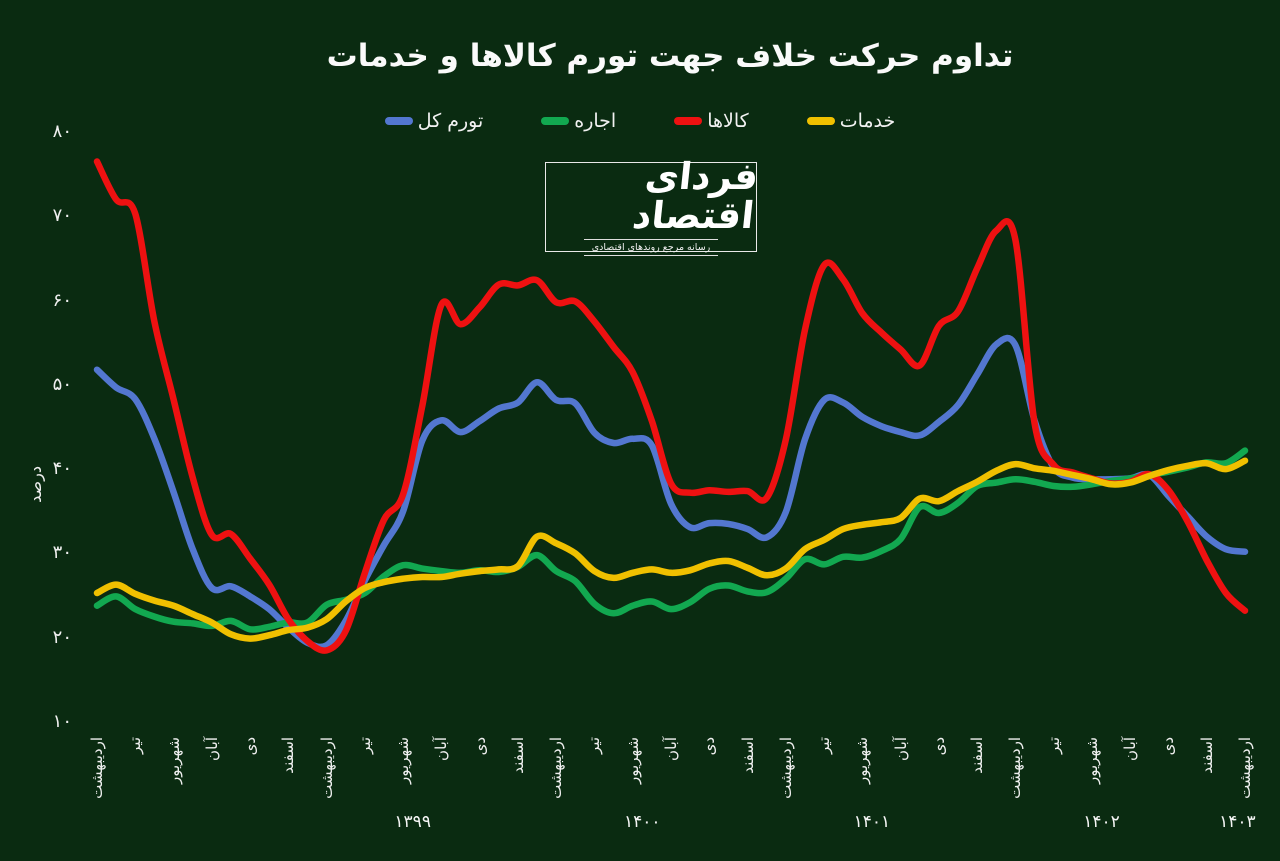 The image size is (1280, 861). I want to click on x-tick-44: دی, so click(938, 746).